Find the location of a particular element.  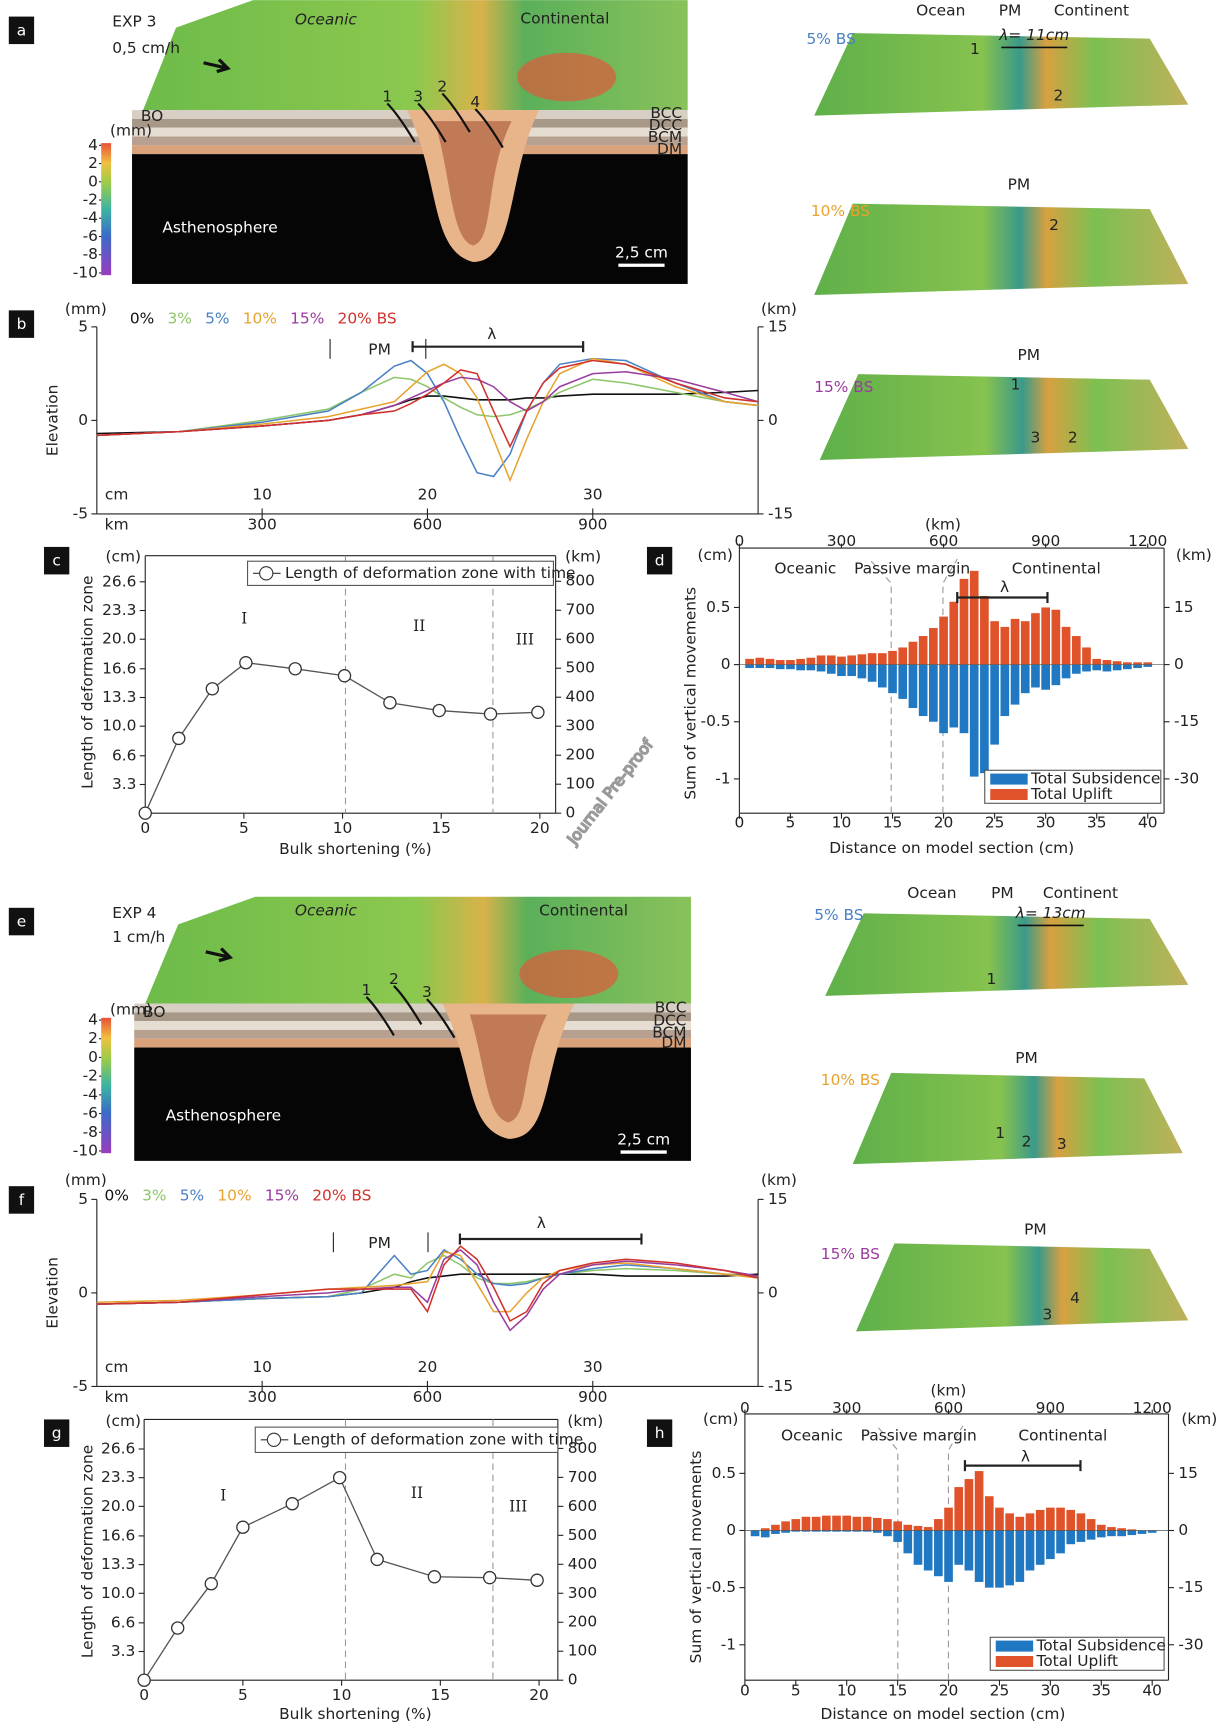

annotation: III is located at coordinates (525, 639).